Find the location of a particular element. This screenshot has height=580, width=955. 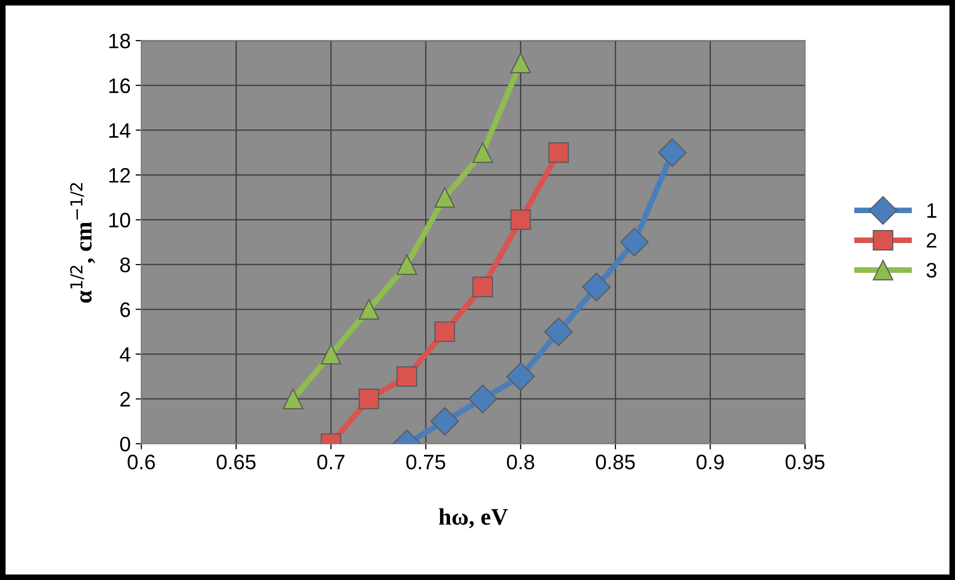

legend-label: 3 is located at coordinates (931, 270).